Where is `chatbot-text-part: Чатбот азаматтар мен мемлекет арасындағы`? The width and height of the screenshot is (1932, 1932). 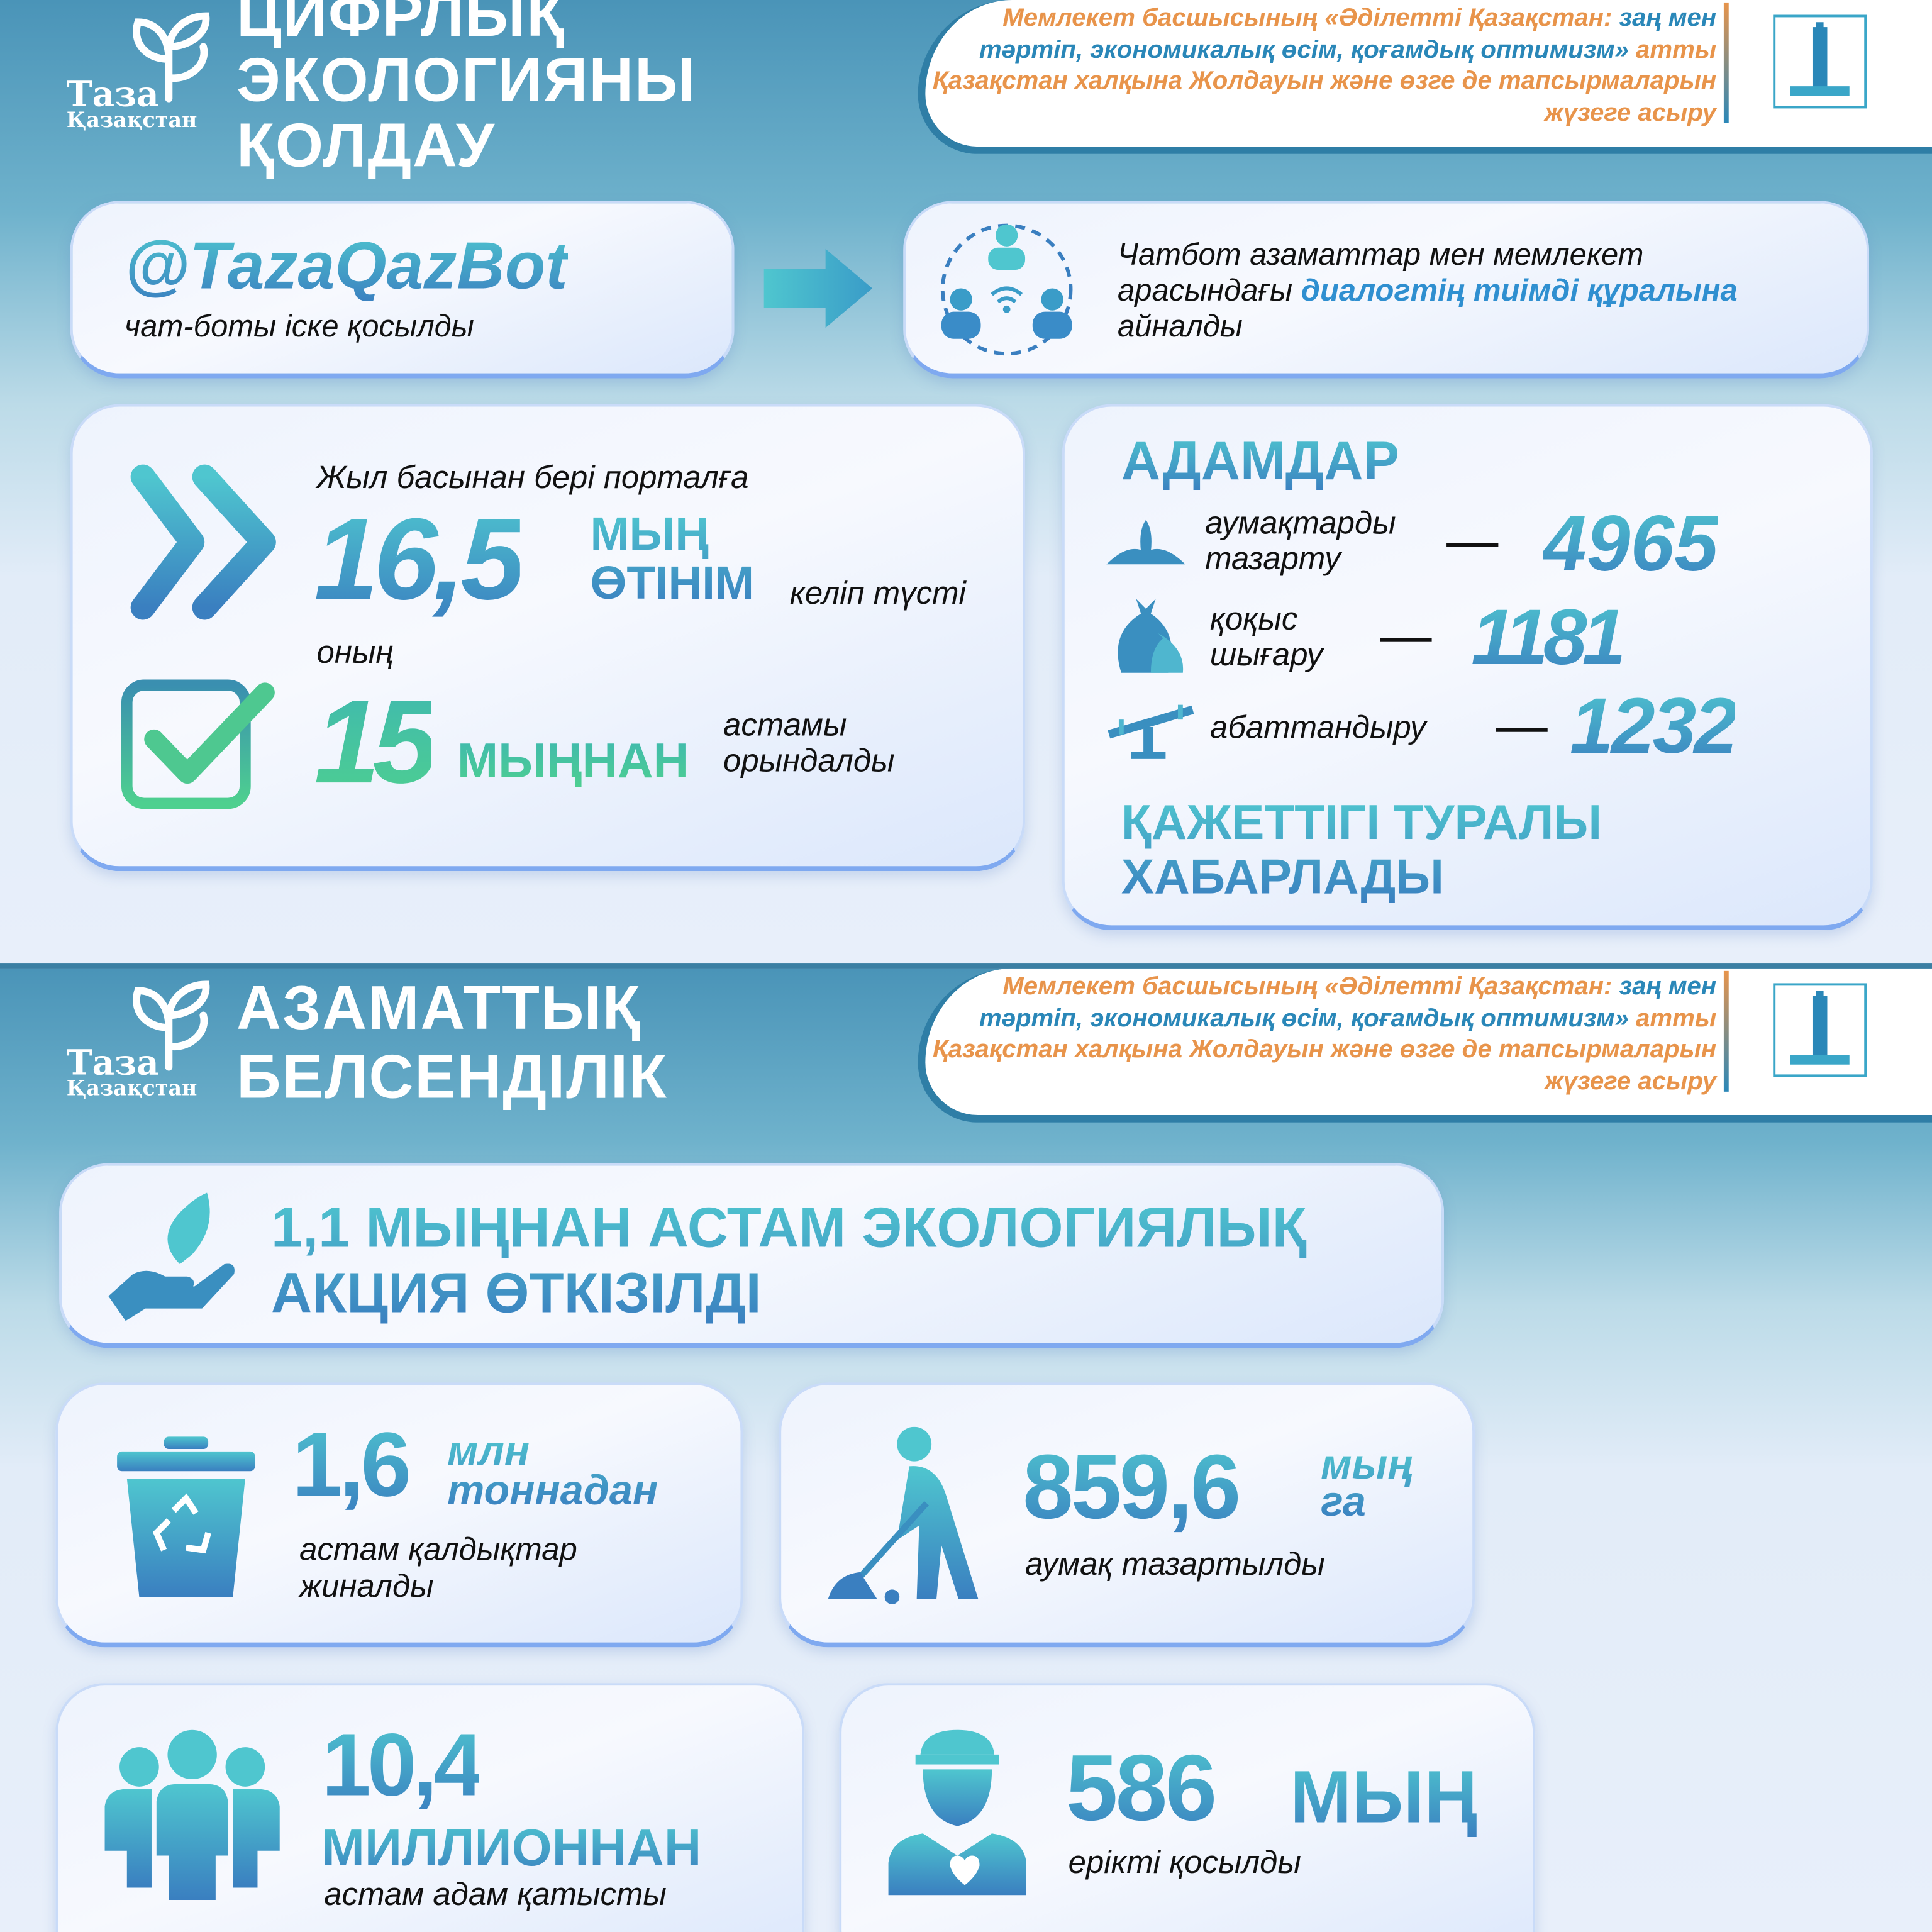 chatbot-text-part: Чатбот азаматтар мен мемлекет арасындағы is located at coordinates (1380, 273).